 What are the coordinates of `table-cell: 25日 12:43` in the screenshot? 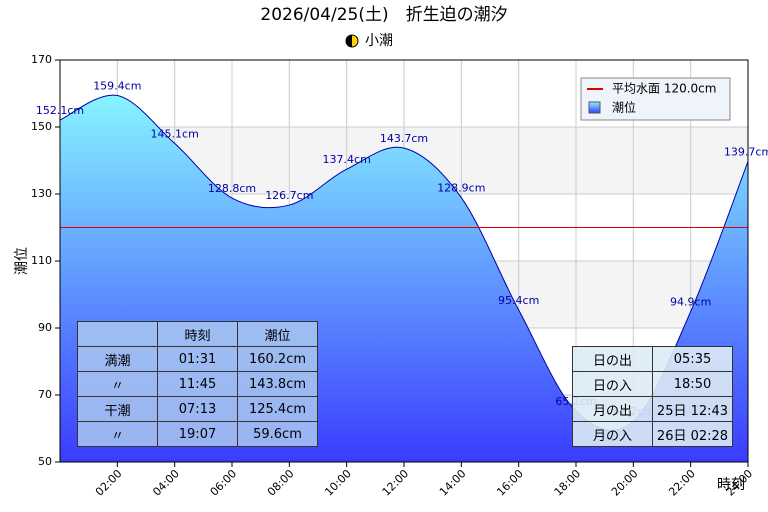 It's located at (692, 409).